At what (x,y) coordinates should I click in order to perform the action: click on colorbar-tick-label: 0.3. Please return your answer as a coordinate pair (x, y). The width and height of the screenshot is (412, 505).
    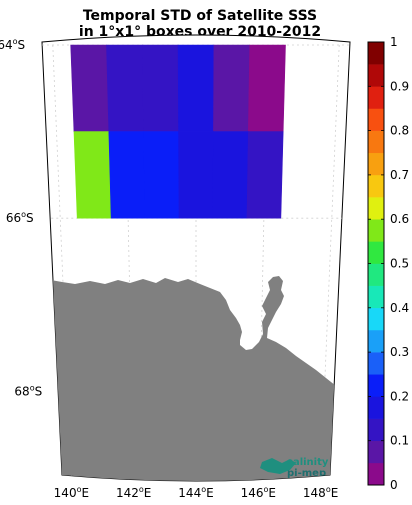
    Looking at the image, I should click on (399, 352).